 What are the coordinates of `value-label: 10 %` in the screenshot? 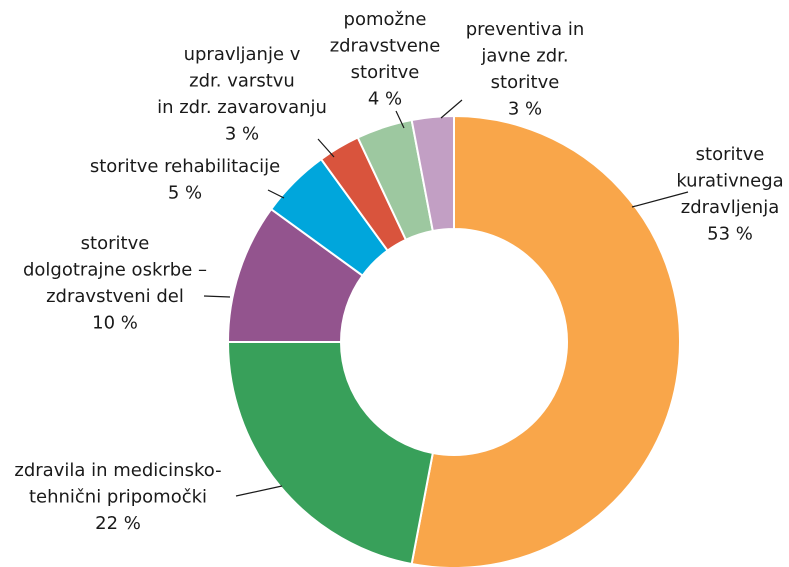 It's located at (115, 323).